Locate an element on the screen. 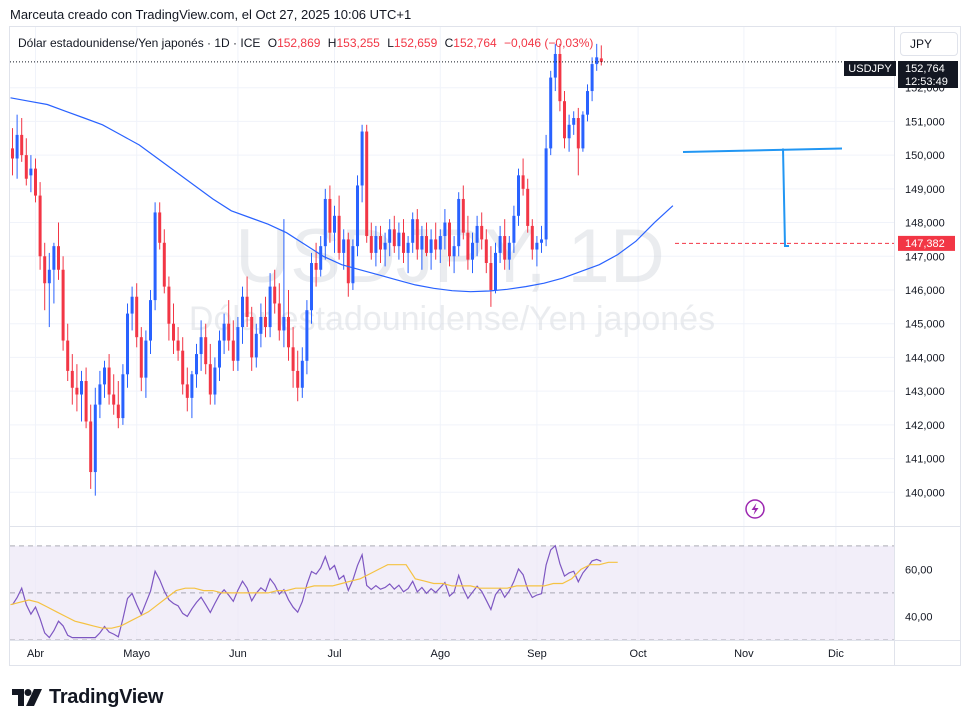 The width and height of the screenshot is (974, 726). close-value: 152,764 is located at coordinates (475, 43).